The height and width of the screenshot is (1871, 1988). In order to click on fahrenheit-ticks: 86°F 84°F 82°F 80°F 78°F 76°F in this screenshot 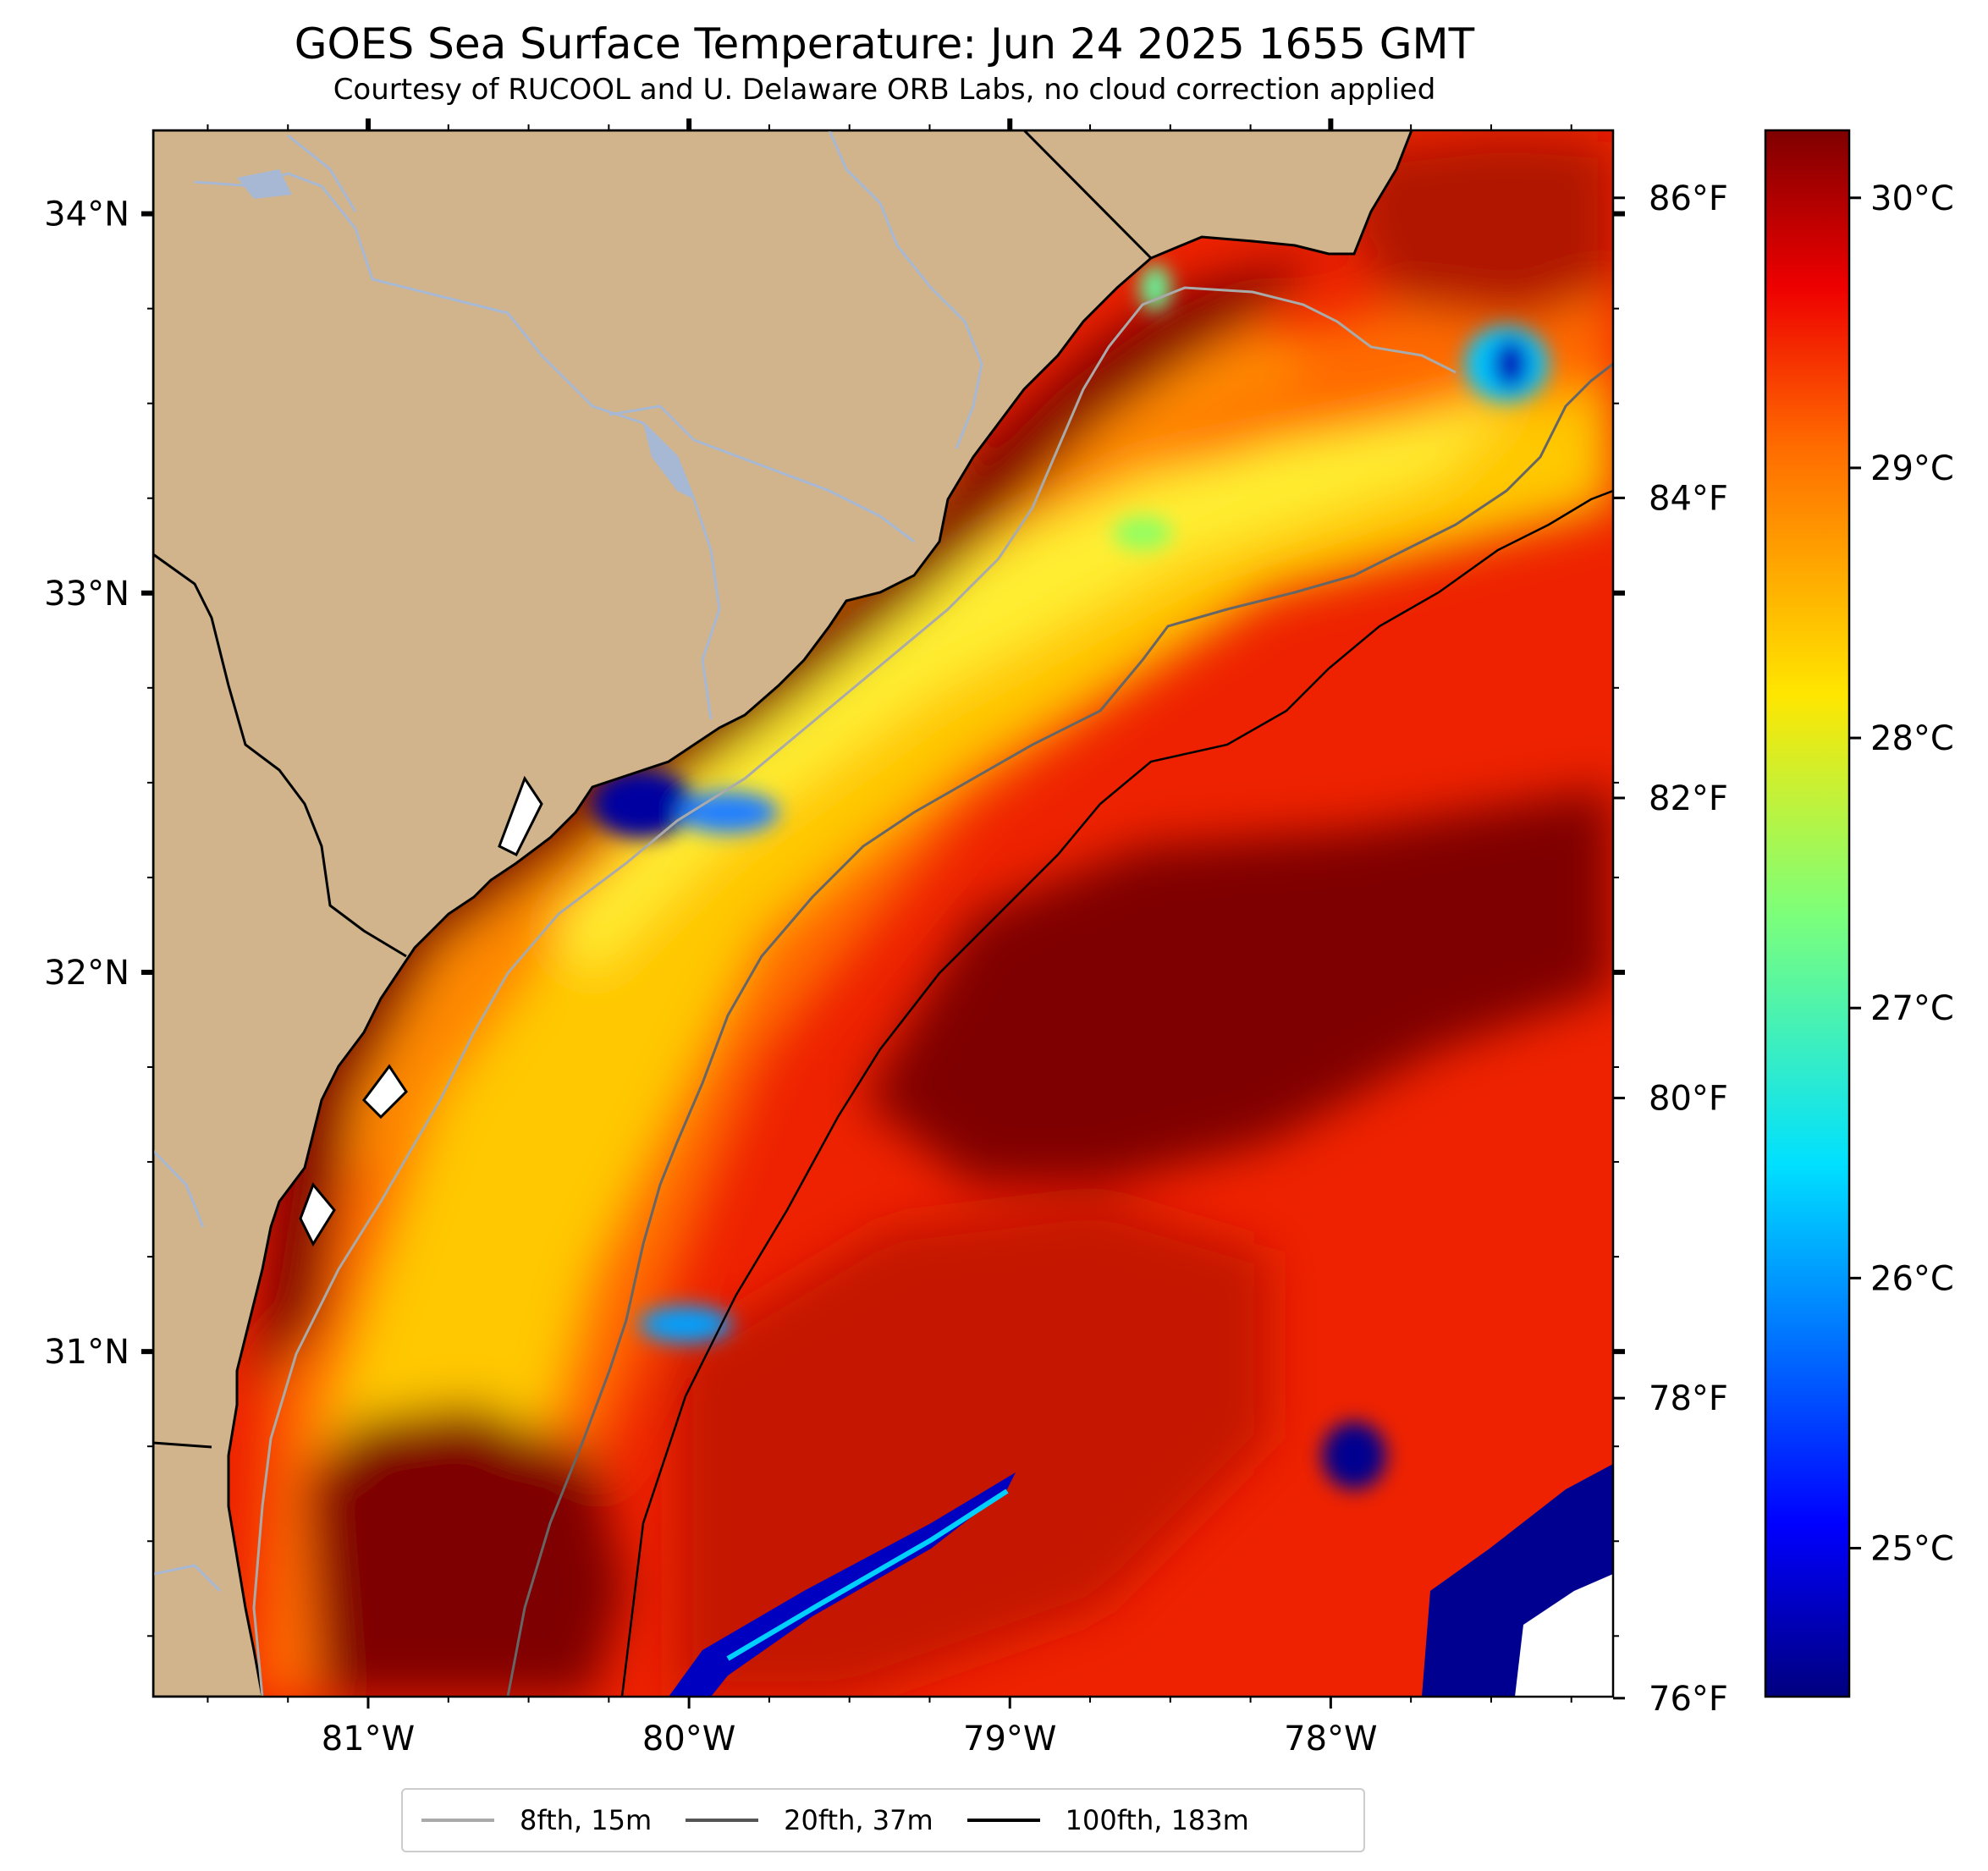, I will do `click(1670, 949)`.